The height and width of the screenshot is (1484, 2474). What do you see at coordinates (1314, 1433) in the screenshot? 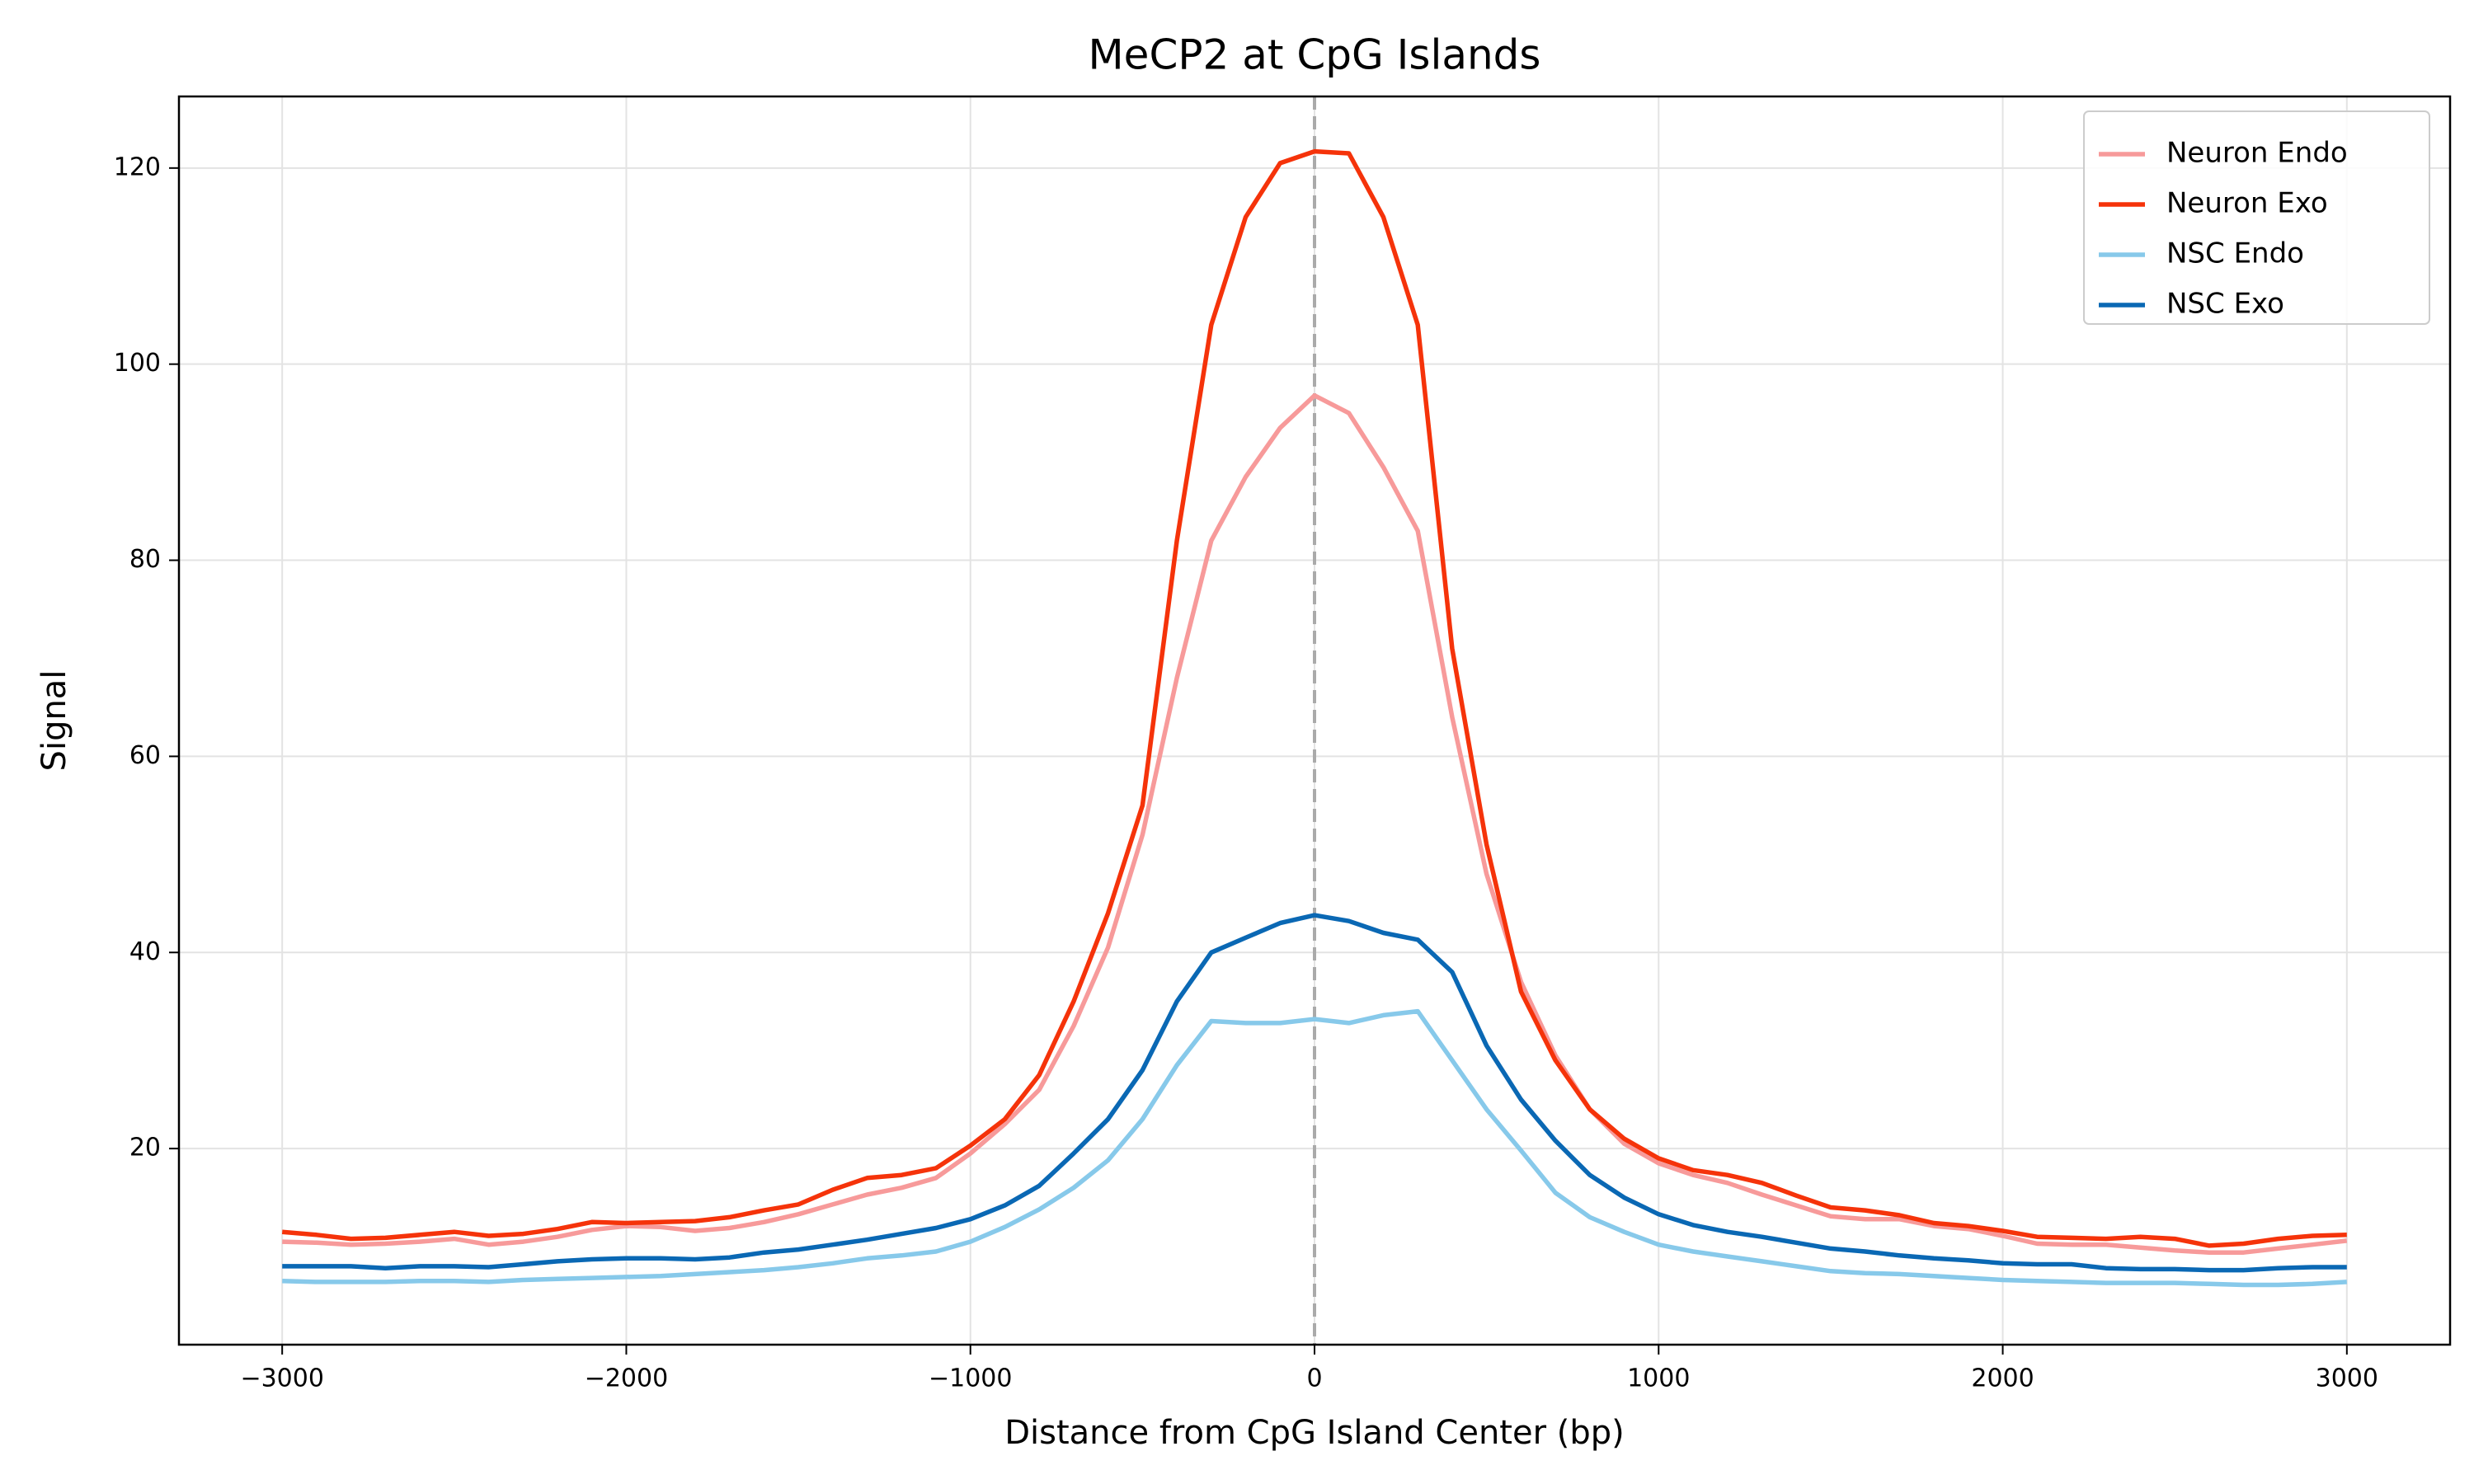
I see `x-axis-label: Distance from CpG Island Center (bp)` at bounding box center [1314, 1433].